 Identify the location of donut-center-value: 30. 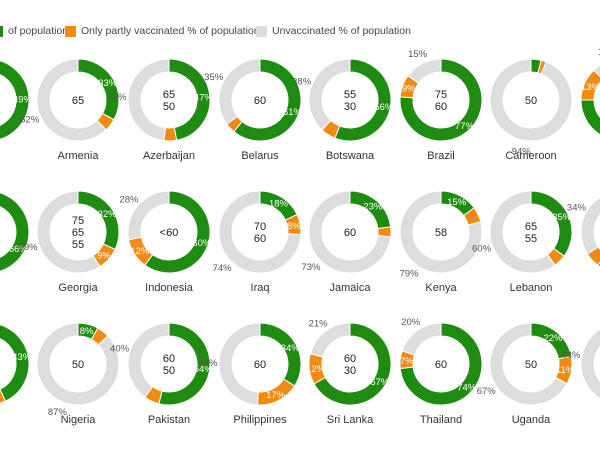
(350, 371).